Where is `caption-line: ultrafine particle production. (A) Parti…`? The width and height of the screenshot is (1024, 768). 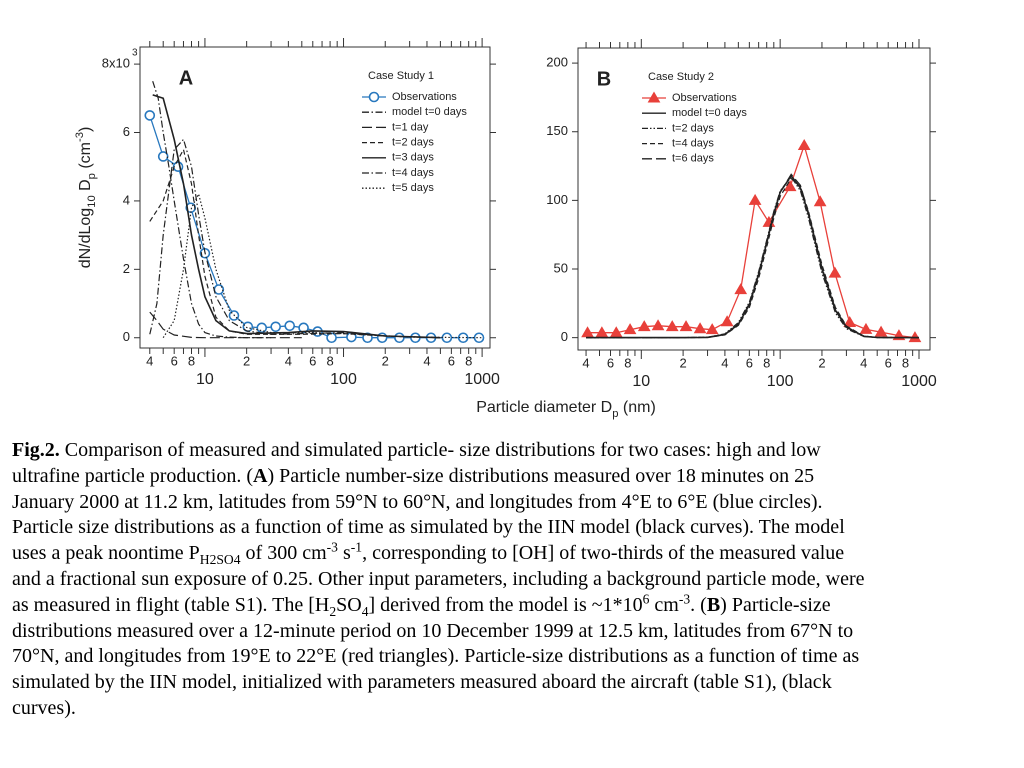
caption-line: ultrafine particle production. (A) Parti… is located at coordinates (512, 477).